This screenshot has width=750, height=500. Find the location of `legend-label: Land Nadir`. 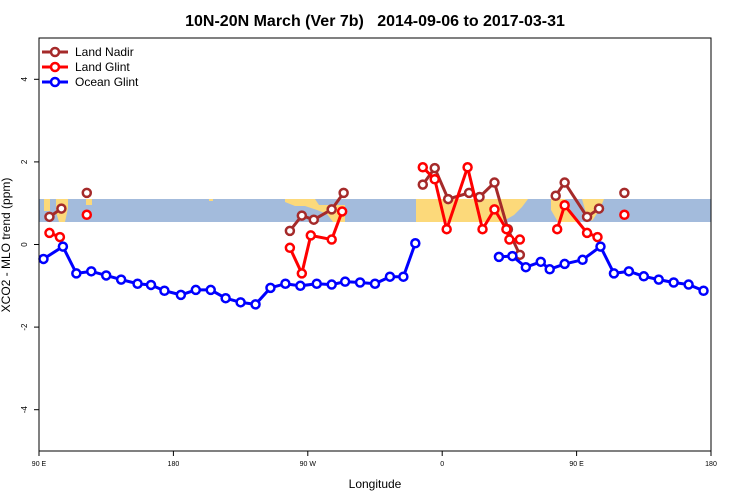

legend-label: Land Nadir is located at coordinates (104, 52).